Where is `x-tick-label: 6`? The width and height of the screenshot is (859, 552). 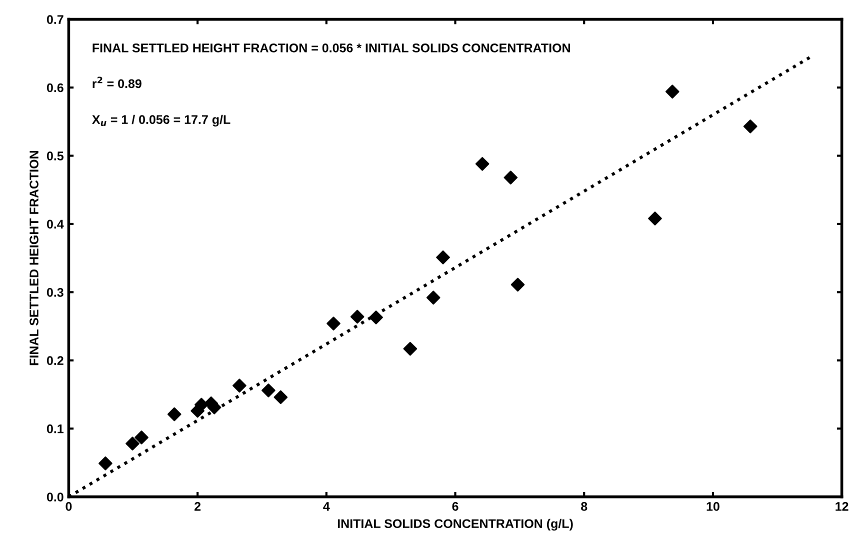 x-tick-label: 6 is located at coordinates (455, 506).